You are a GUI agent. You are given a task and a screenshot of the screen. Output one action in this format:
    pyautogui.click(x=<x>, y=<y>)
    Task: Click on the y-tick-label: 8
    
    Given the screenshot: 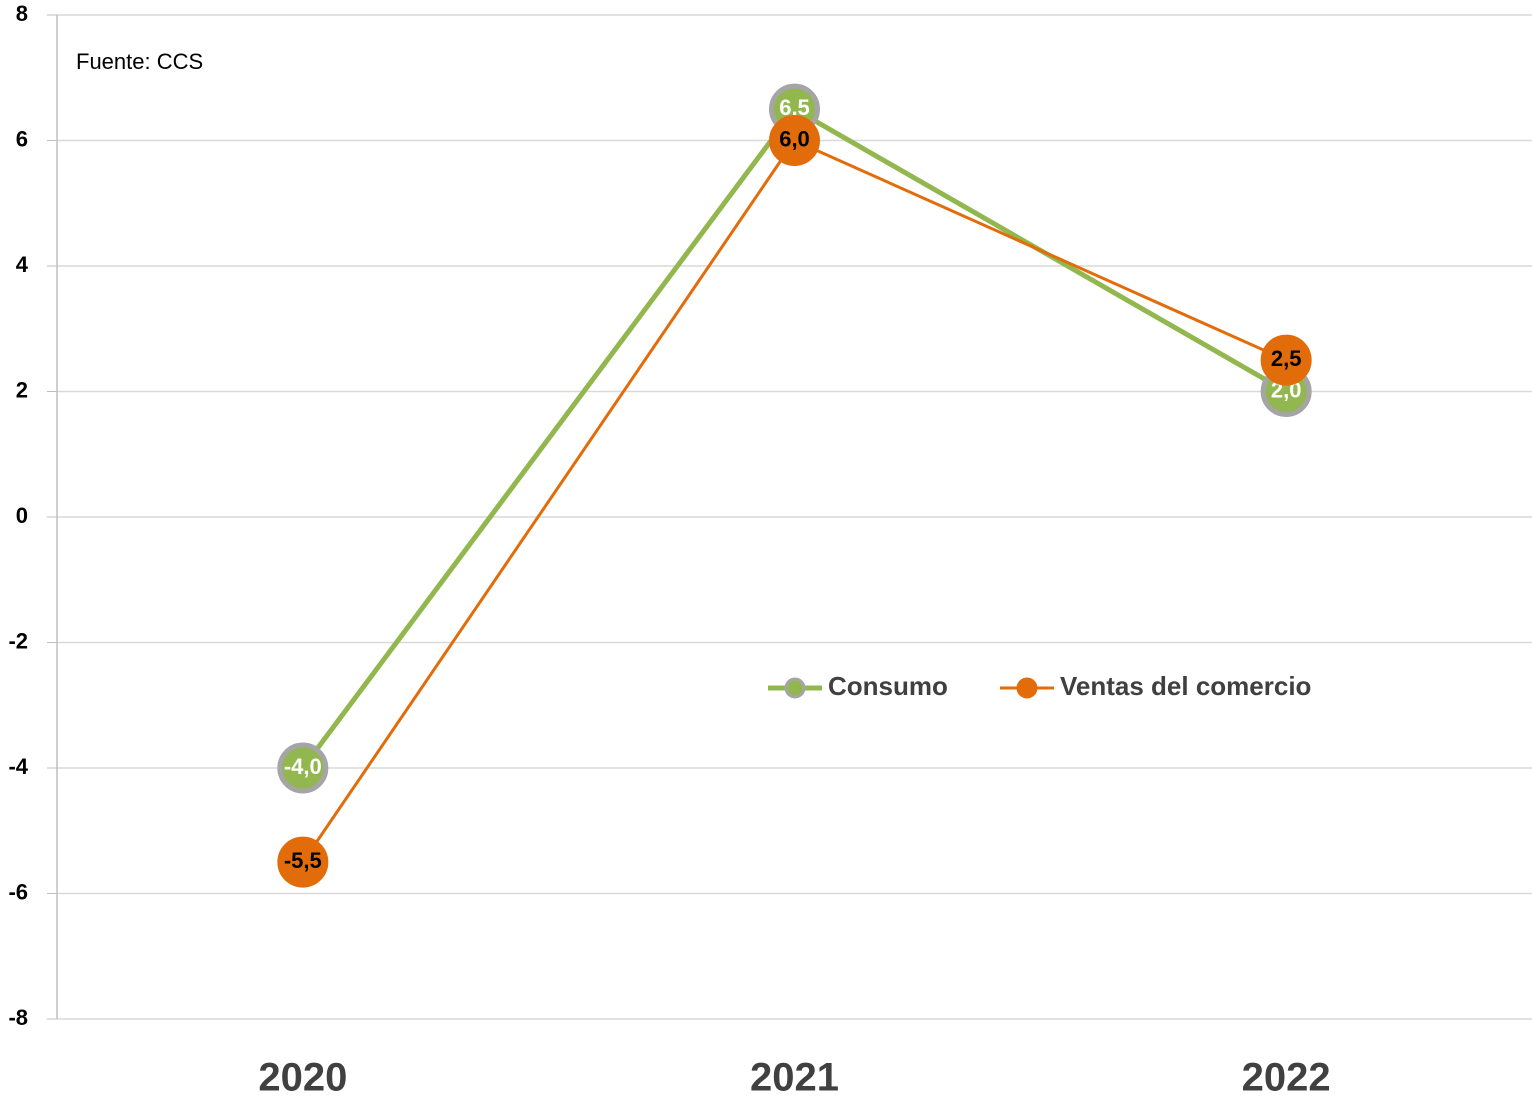 What is the action you would take?
    pyautogui.click(x=22, y=13)
    